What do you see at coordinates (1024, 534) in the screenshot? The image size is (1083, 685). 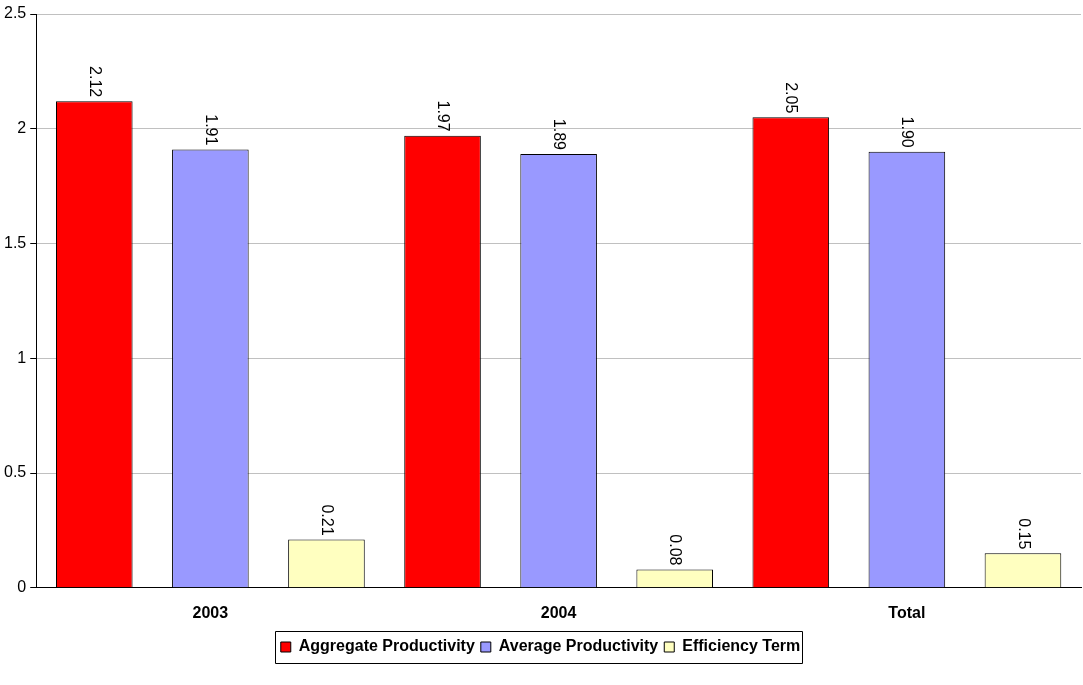 I see `data-label: 0.15` at bounding box center [1024, 534].